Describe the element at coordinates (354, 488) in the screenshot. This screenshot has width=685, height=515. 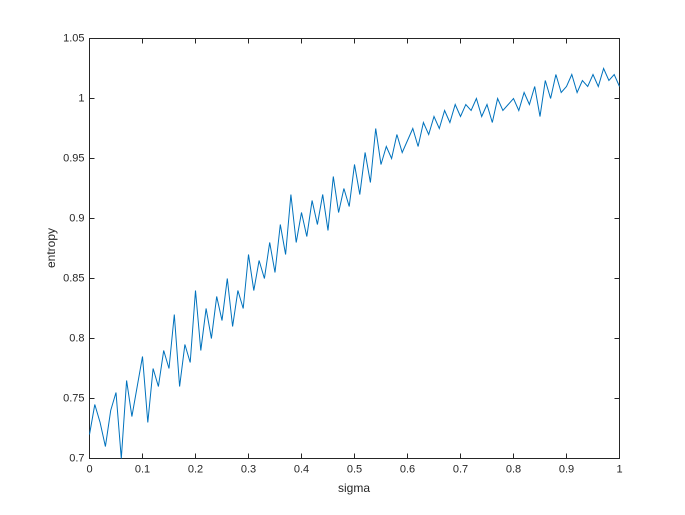
I see `x-axis-label: sigma` at that location.